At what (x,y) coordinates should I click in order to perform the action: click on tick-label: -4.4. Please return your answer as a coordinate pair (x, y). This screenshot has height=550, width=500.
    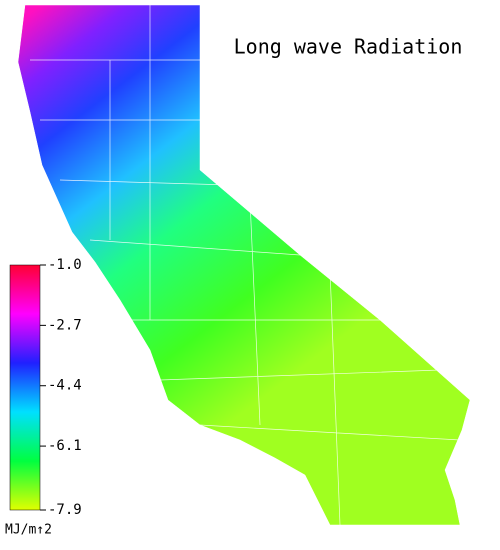
    Looking at the image, I should click on (65, 386).